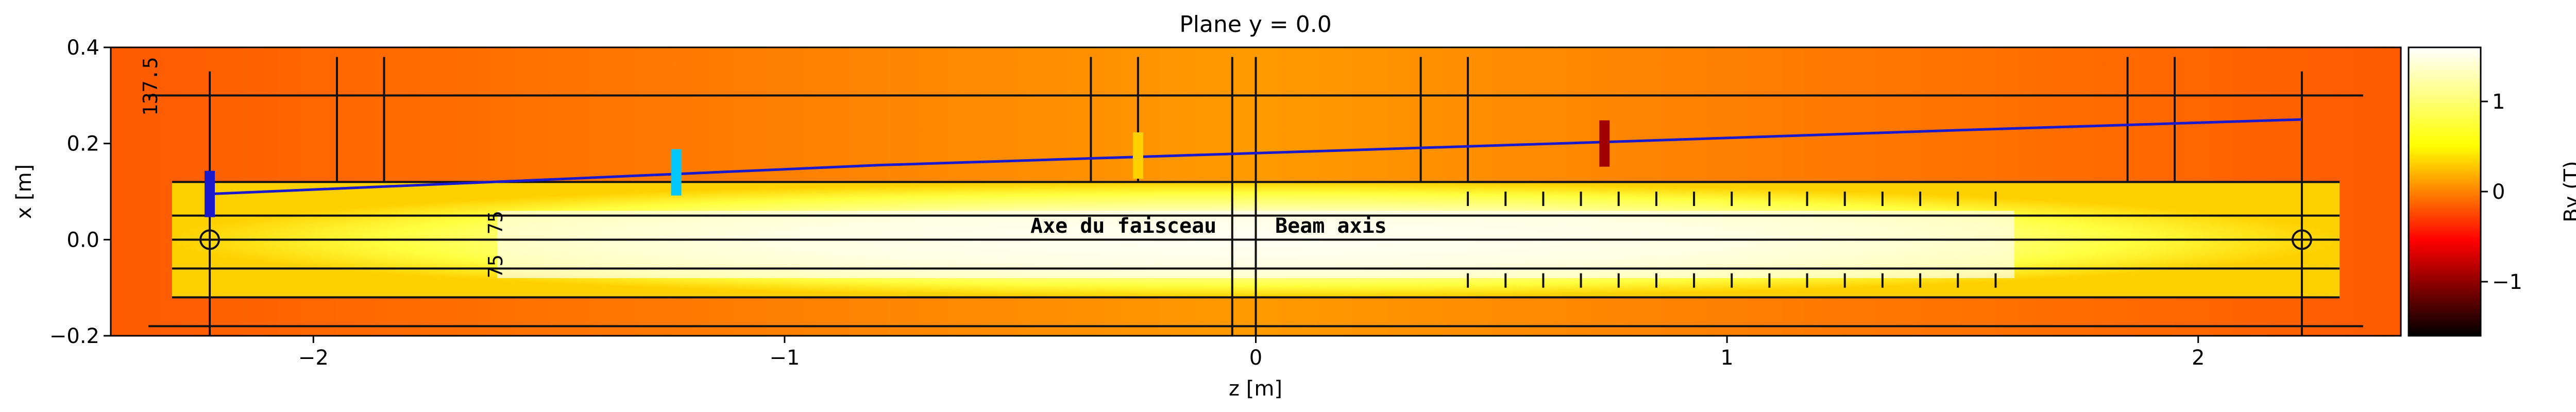 The height and width of the screenshot is (412, 2576). What do you see at coordinates (313, 358) in the screenshot?
I see `x-tick-label: −2` at bounding box center [313, 358].